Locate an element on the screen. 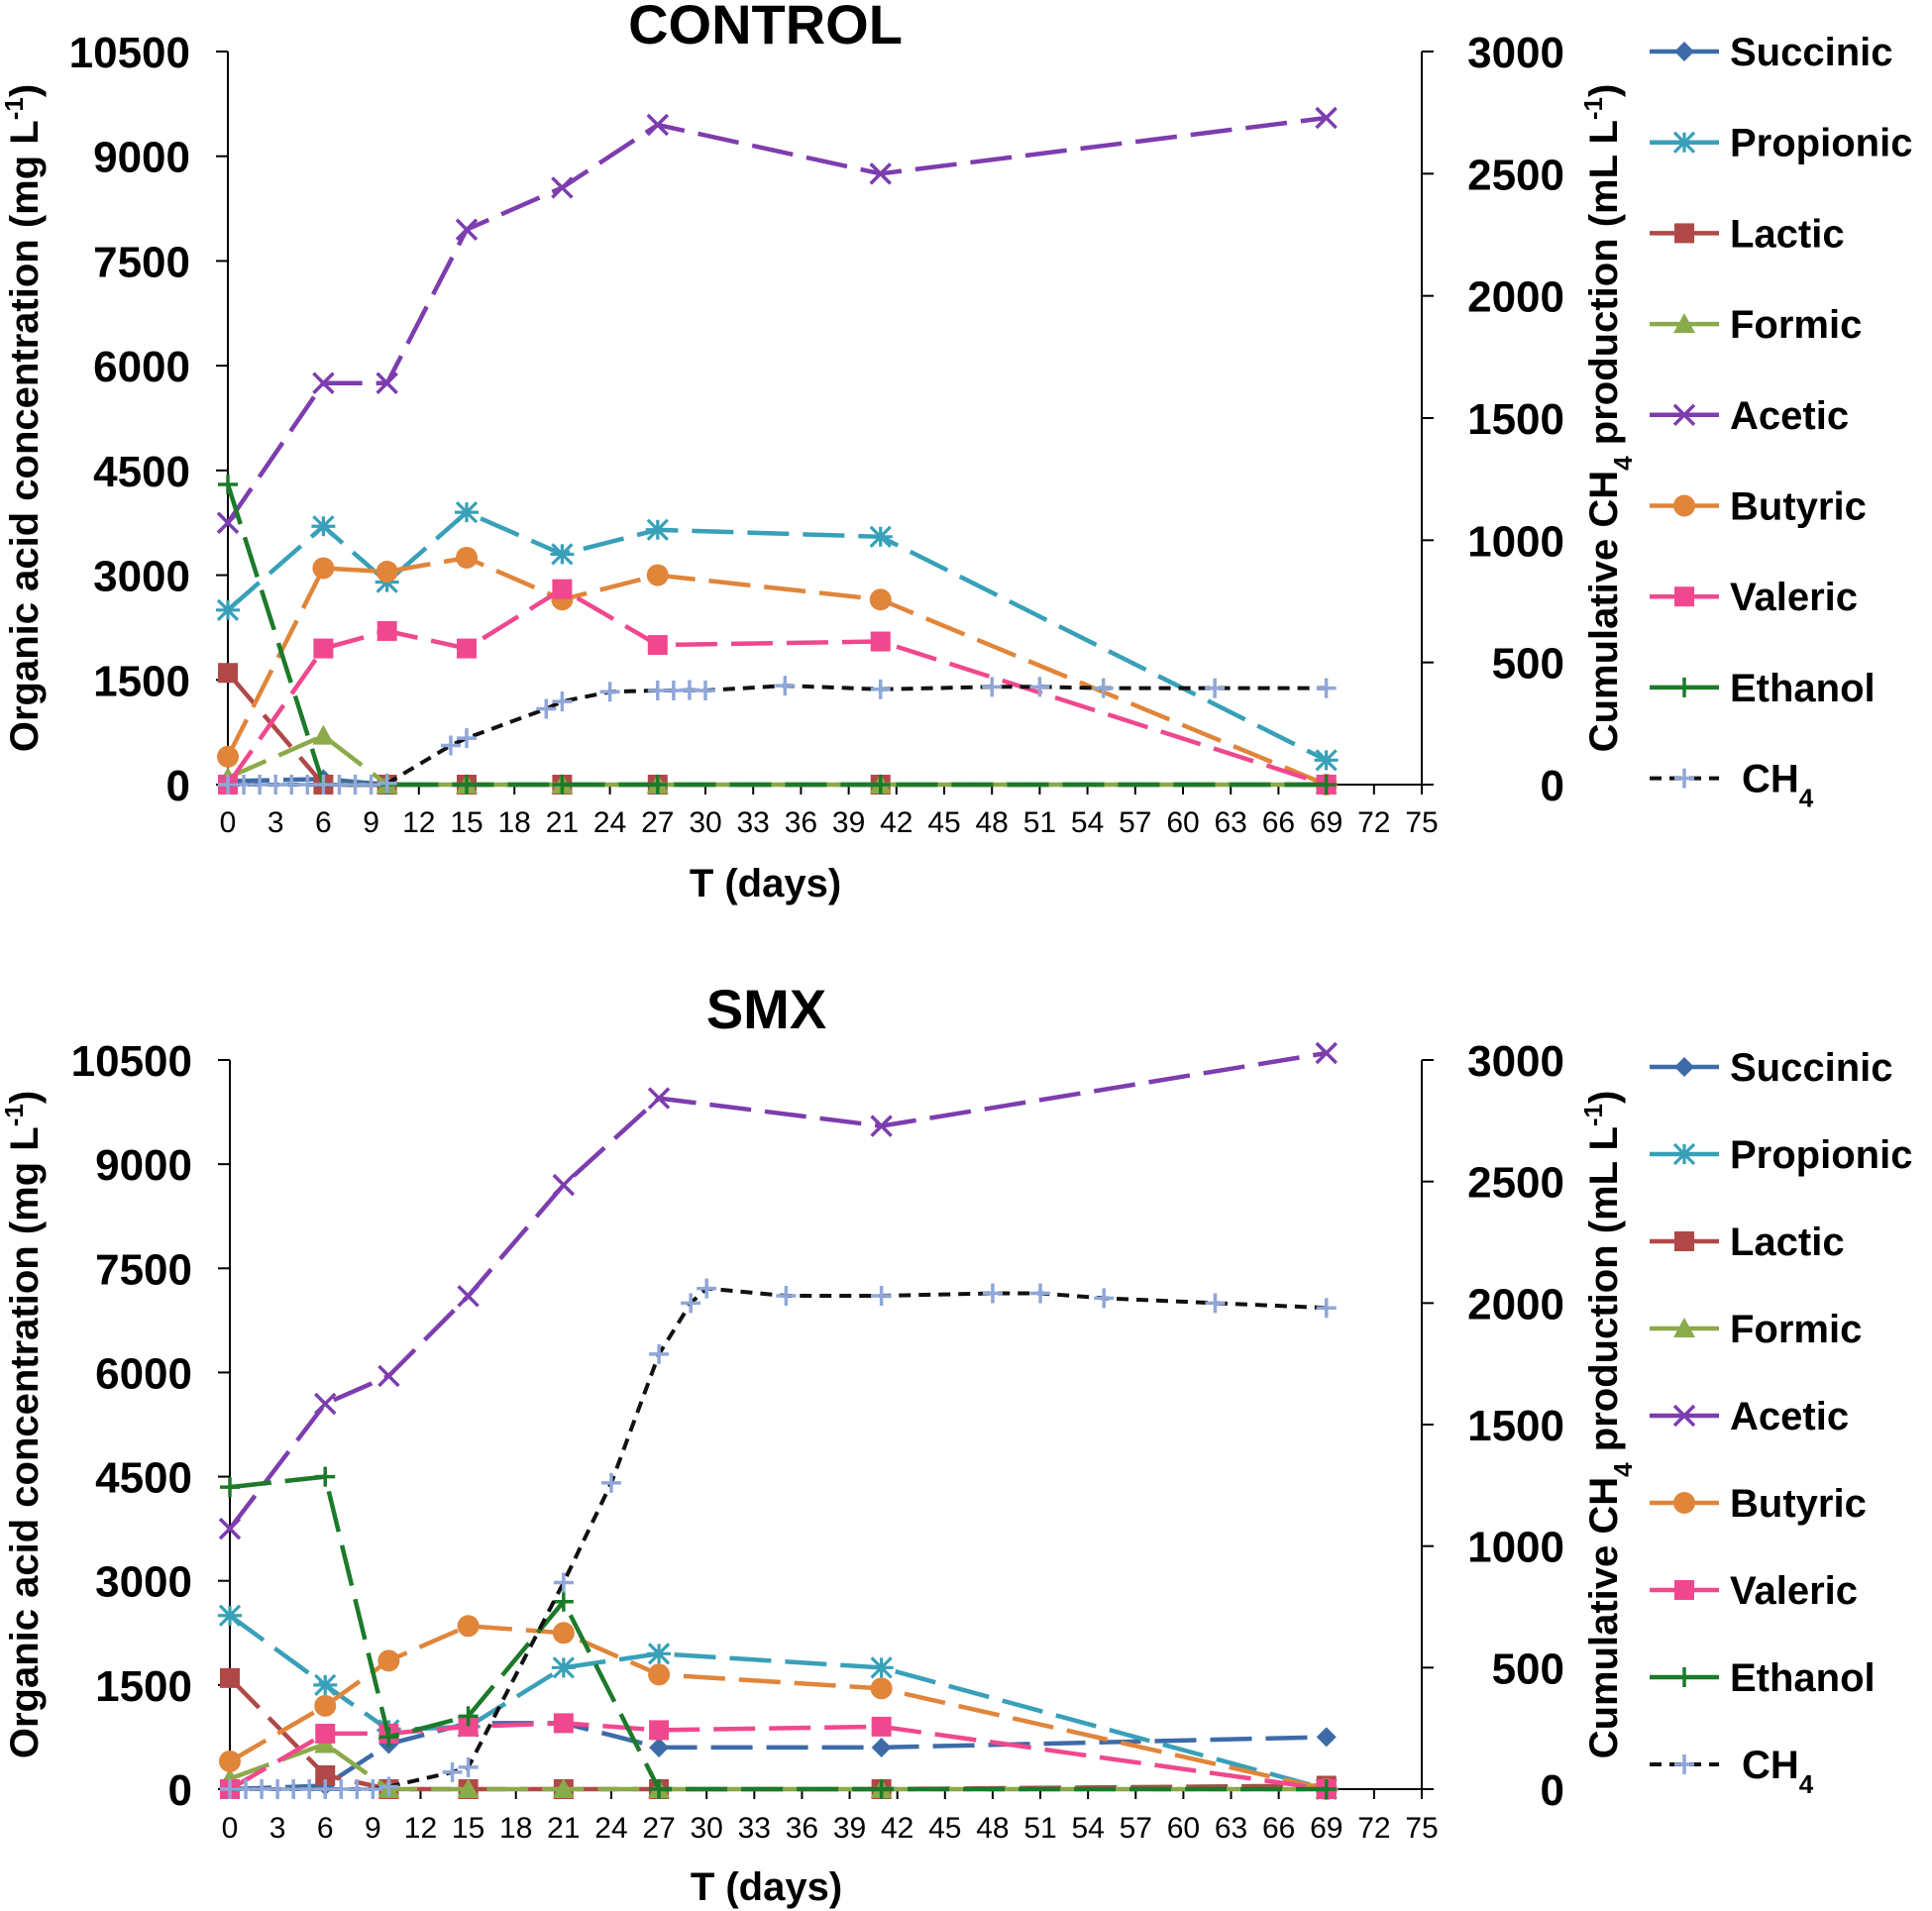  legend-item-valeric: Valeric is located at coordinates (1754, 597).